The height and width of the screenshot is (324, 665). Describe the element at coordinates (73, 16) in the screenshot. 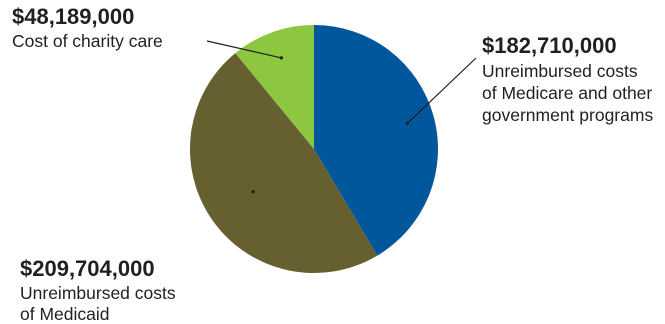

I see `slice-value-label: $48,189,000` at that location.